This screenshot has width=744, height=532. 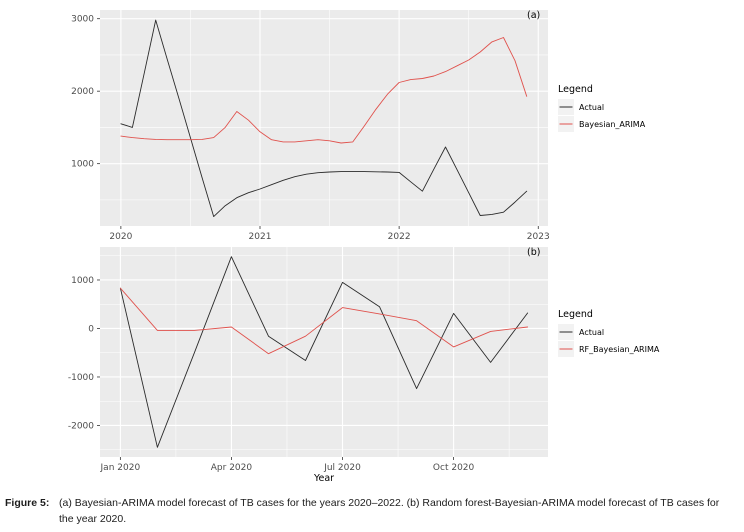 What do you see at coordinates (533, 252) in the screenshot?
I see `panel-tag: (b)` at bounding box center [533, 252].